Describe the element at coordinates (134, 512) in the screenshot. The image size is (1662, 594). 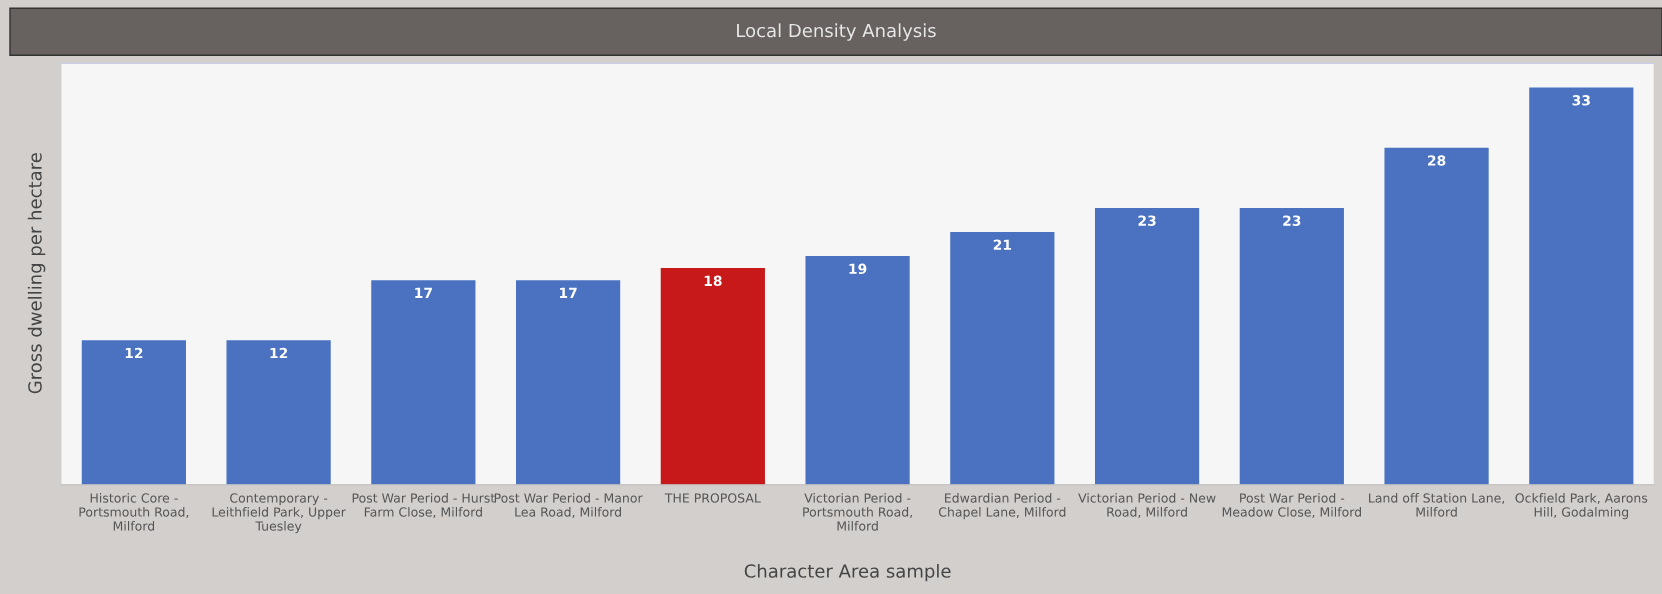
I see `x-tick-label: Historic Core - Portsmouth Road, Milford` at that location.